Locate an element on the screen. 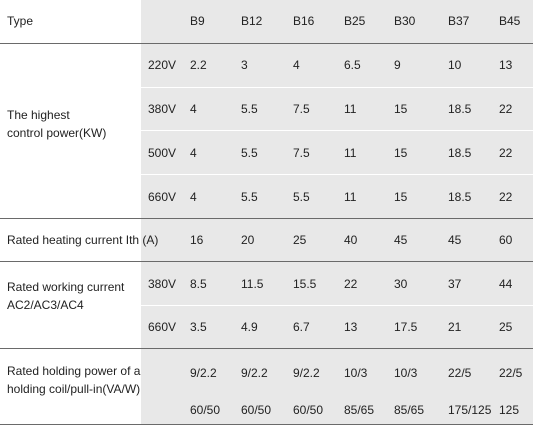 The width and height of the screenshot is (533, 425). table-cell: 10 is located at coordinates (455, 65).